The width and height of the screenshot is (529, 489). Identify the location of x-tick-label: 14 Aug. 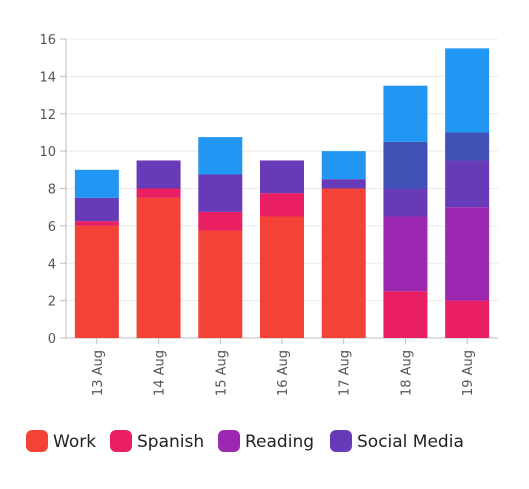
(160, 373).